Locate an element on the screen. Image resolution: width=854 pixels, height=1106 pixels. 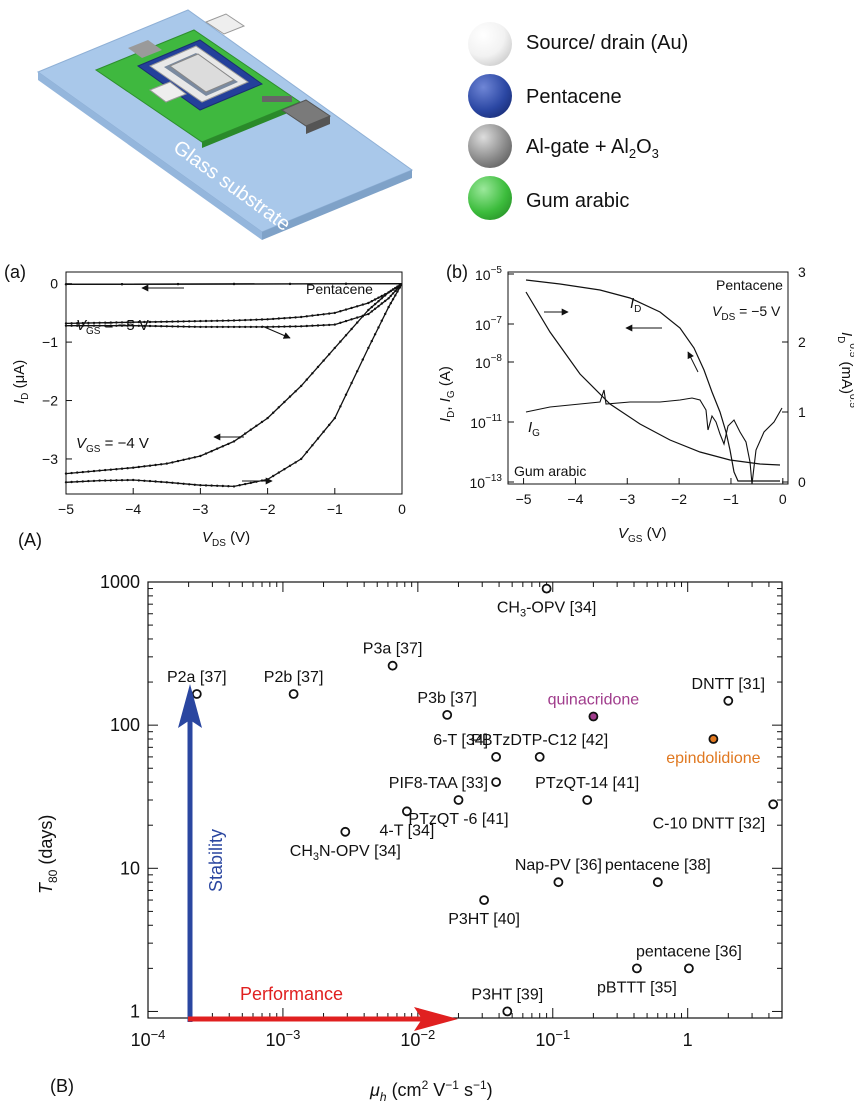
gray-sphere-icon is located at coordinates (490, 146).